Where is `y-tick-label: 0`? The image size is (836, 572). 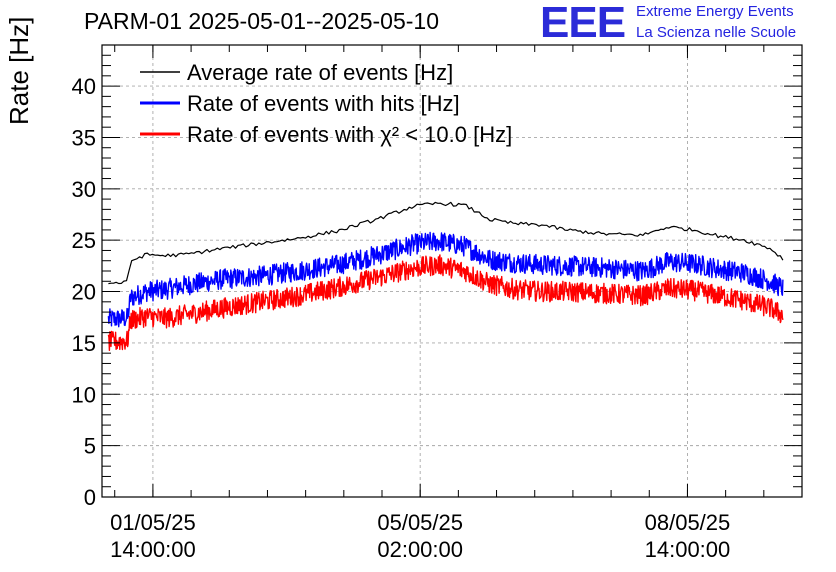
y-tick-label: 0 is located at coordinates (90, 497).